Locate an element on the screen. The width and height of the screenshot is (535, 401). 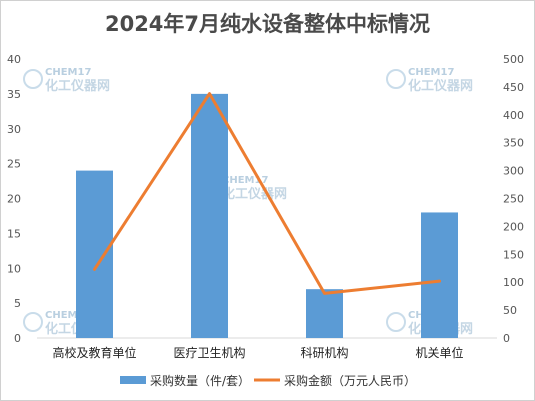
left-tick-label: 10 is located at coordinates (14, 268).